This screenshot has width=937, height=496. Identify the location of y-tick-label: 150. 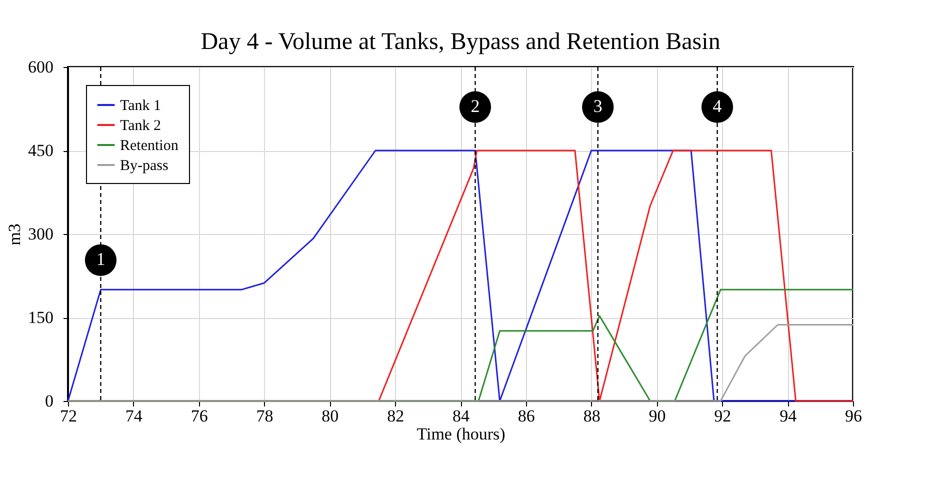
(41, 317).